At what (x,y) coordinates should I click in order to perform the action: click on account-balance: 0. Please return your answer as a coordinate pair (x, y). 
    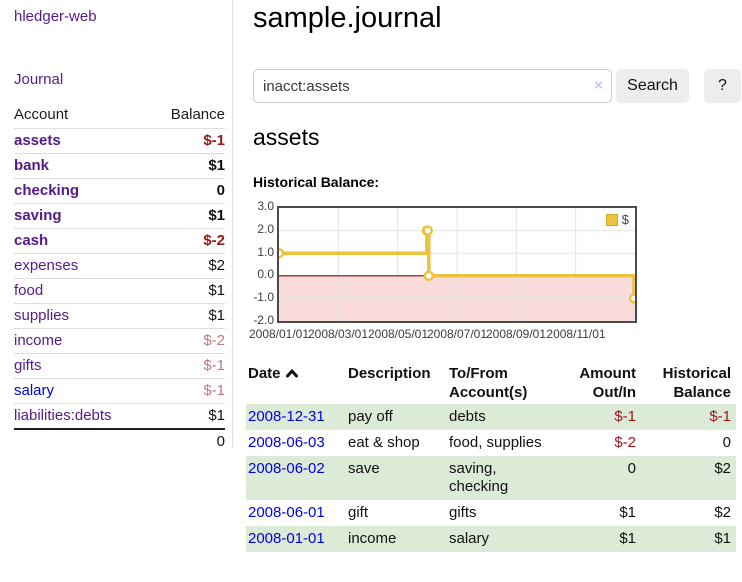
    Looking at the image, I should click on (187, 191).